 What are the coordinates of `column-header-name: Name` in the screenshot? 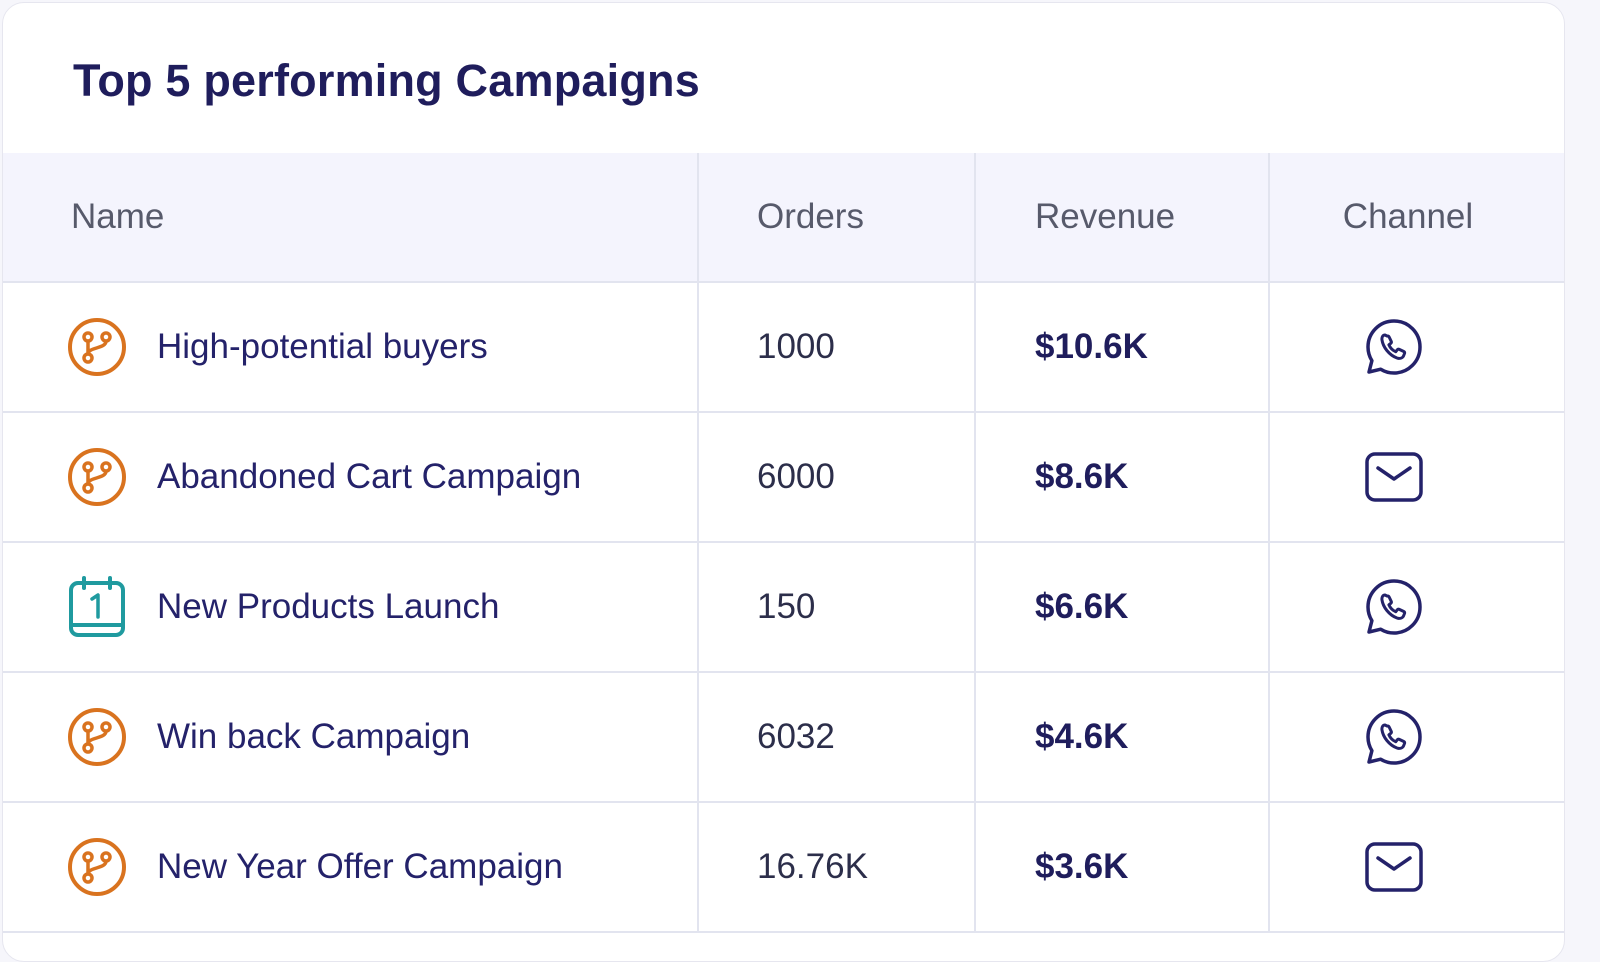 It's located at (350, 218).